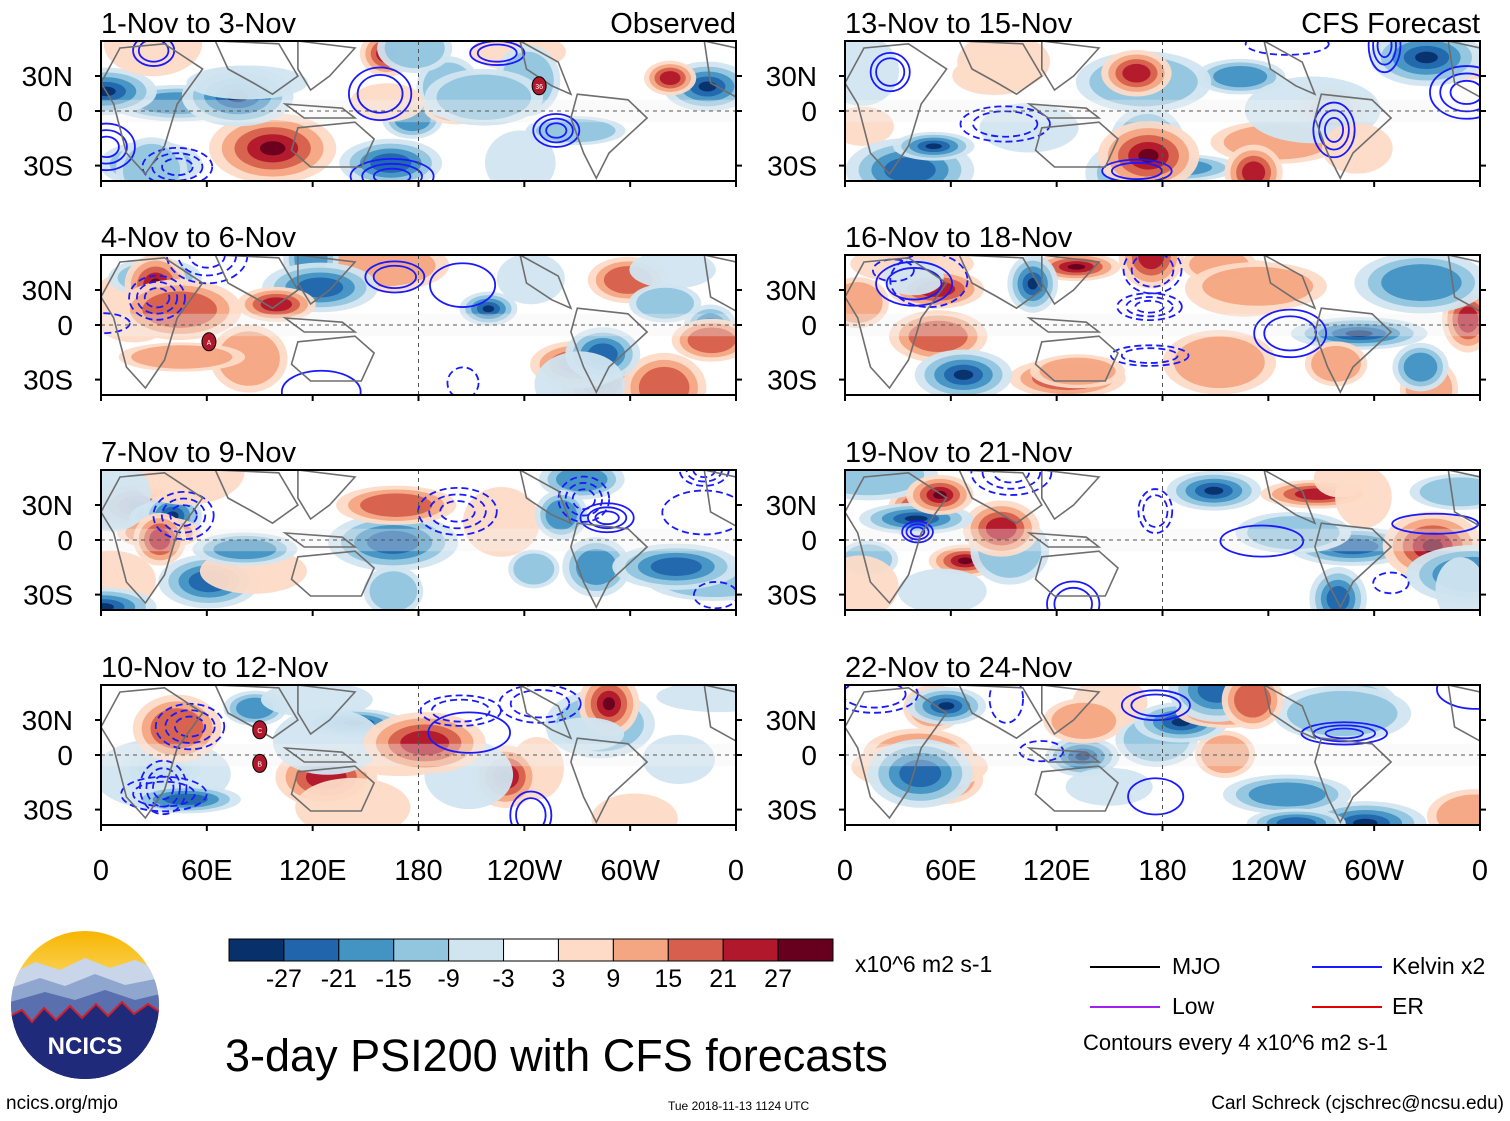 The width and height of the screenshot is (1510, 1121). Describe the element at coordinates (215, 668) in the screenshot. I see `panel-title: 10-Nov to 12-Nov` at that location.